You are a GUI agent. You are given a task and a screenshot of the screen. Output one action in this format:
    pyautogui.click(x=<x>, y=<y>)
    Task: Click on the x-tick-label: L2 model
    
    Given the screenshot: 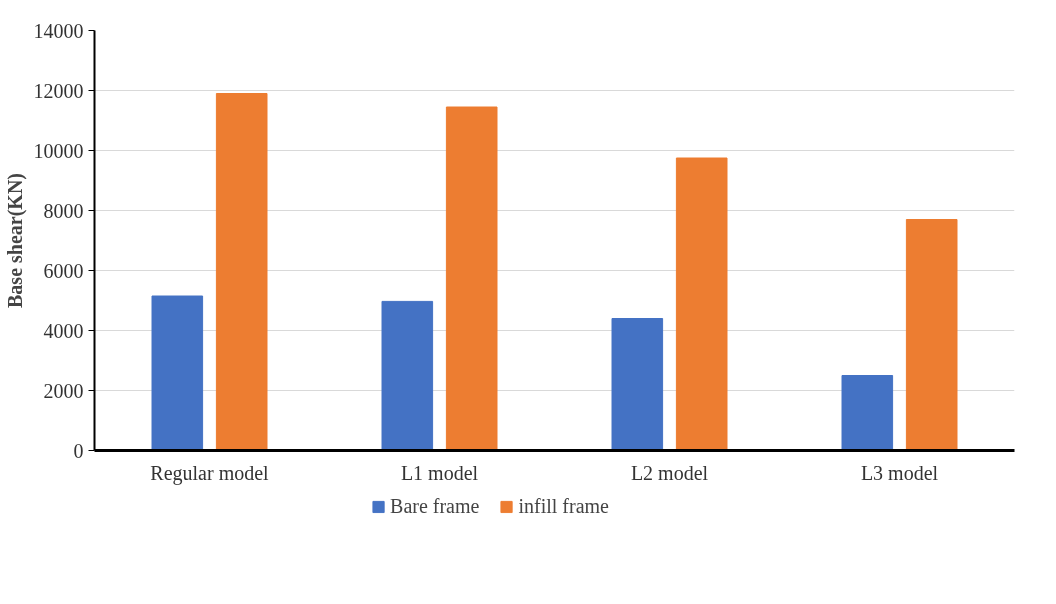 What is the action you would take?
    pyautogui.click(x=669, y=472)
    